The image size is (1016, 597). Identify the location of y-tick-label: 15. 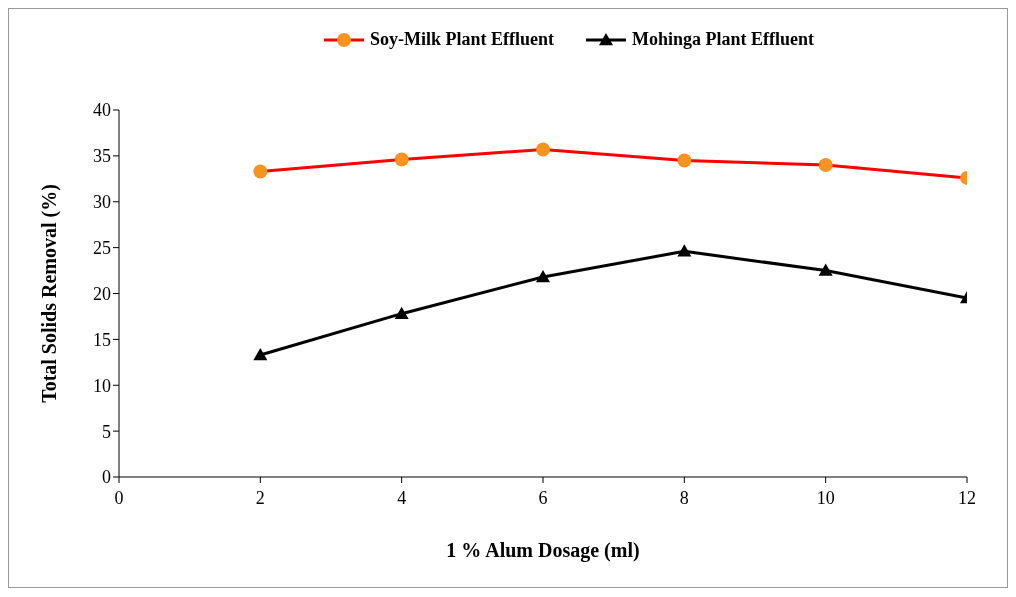
(102, 339).